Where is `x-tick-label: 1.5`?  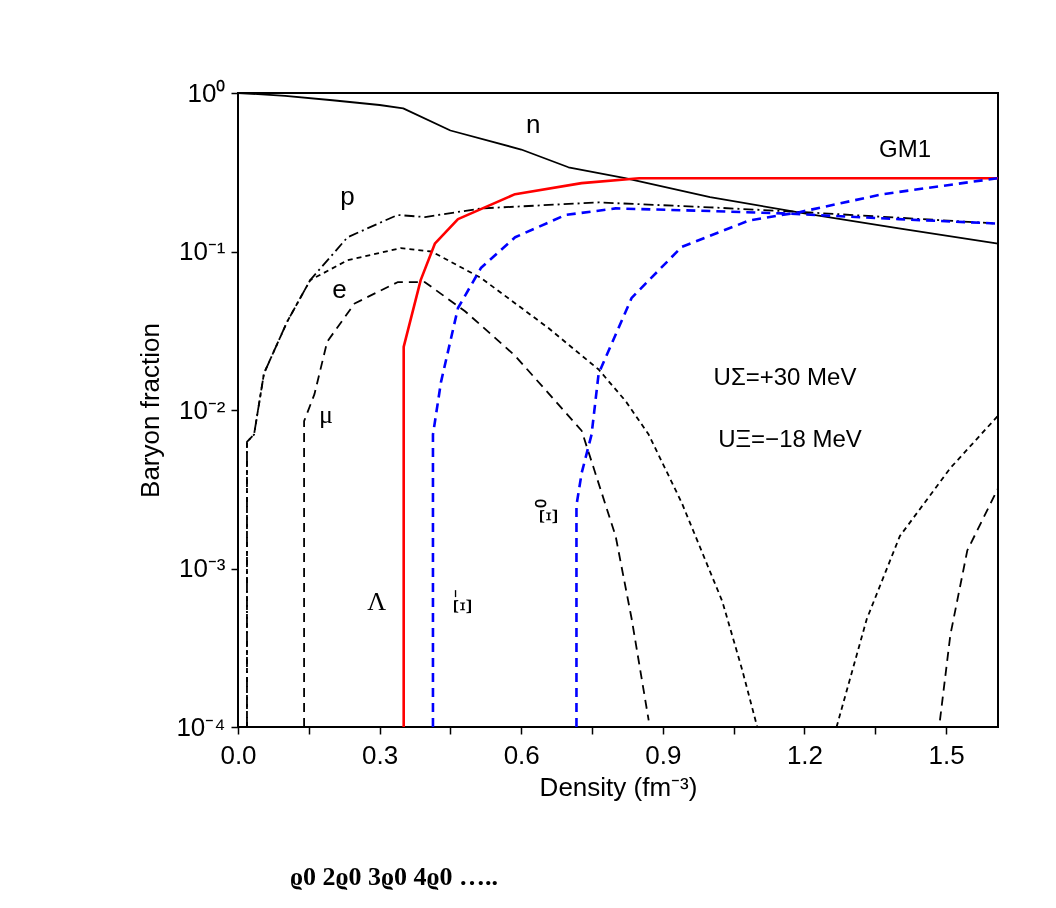 x-tick-label: 1.5 is located at coordinates (946, 754).